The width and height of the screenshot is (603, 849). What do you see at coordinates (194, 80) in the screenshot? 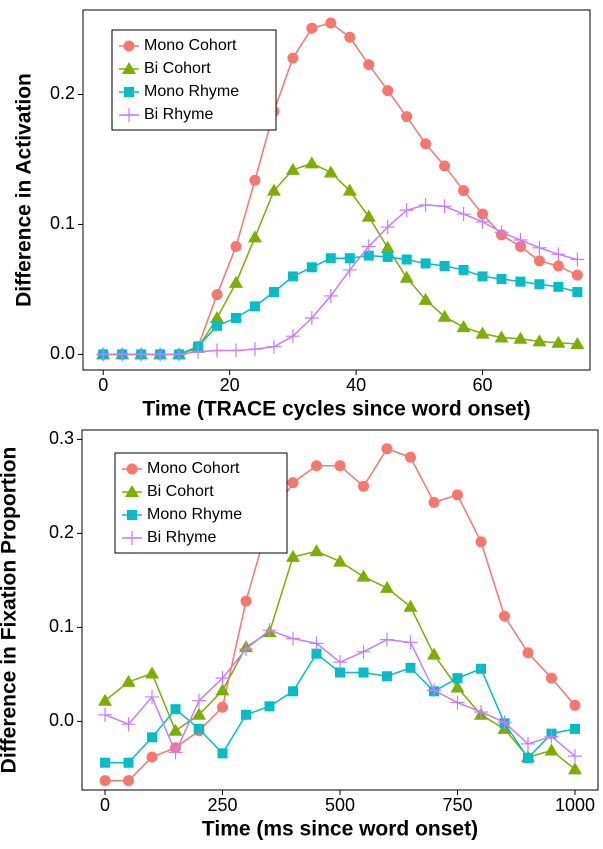
I see `legend-box` at bounding box center [194, 80].